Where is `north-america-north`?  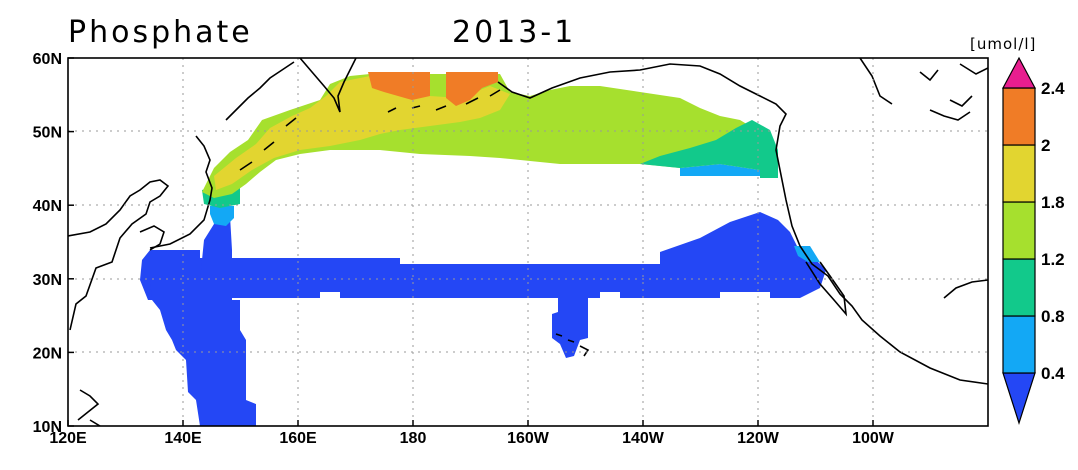 north-america-north is located at coordinates (923, 89).